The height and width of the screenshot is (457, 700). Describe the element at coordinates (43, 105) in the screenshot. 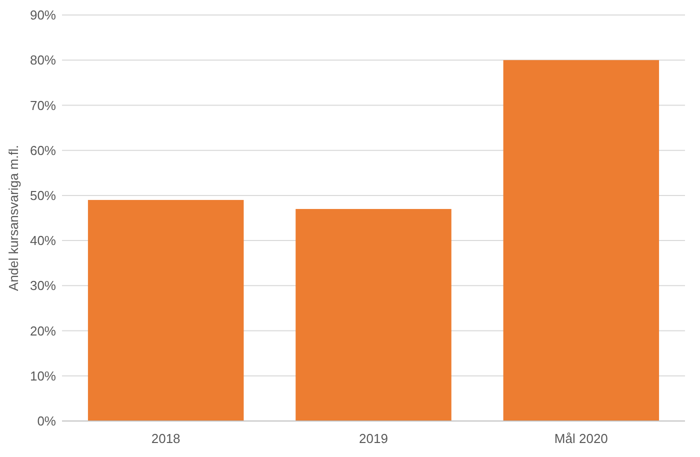

I see `y-tick-label: 70%` at that location.